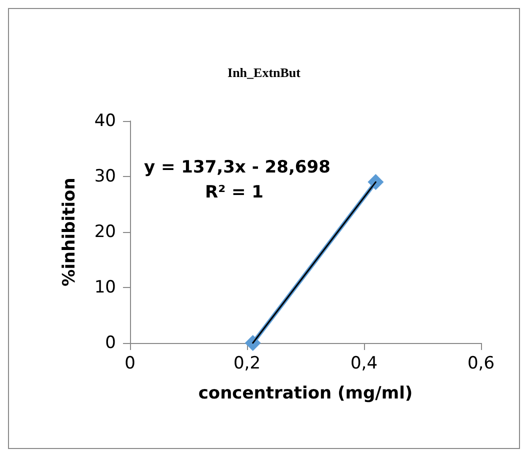 This screenshot has height=459, width=532. What do you see at coordinates (105, 232) in the screenshot?
I see `y-tick-label: 20` at bounding box center [105, 232].